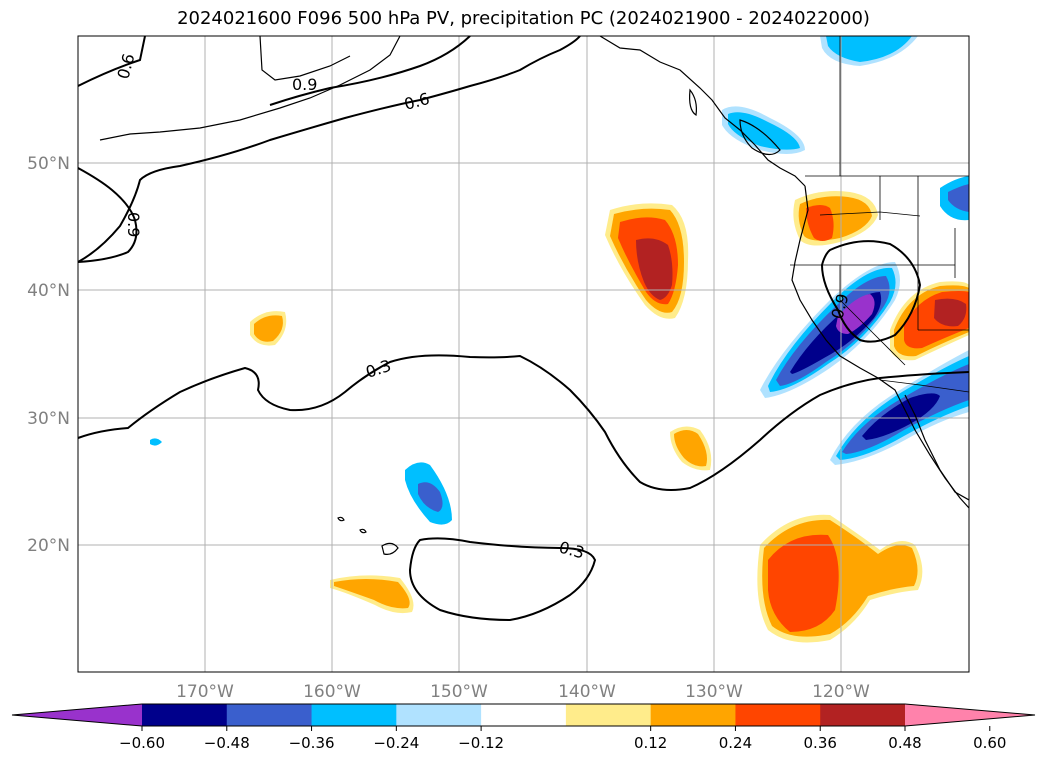 The width and height of the screenshot is (1047, 765). What do you see at coordinates (48, 291) in the screenshot?
I see `lat-label: 40°N` at bounding box center [48, 291].